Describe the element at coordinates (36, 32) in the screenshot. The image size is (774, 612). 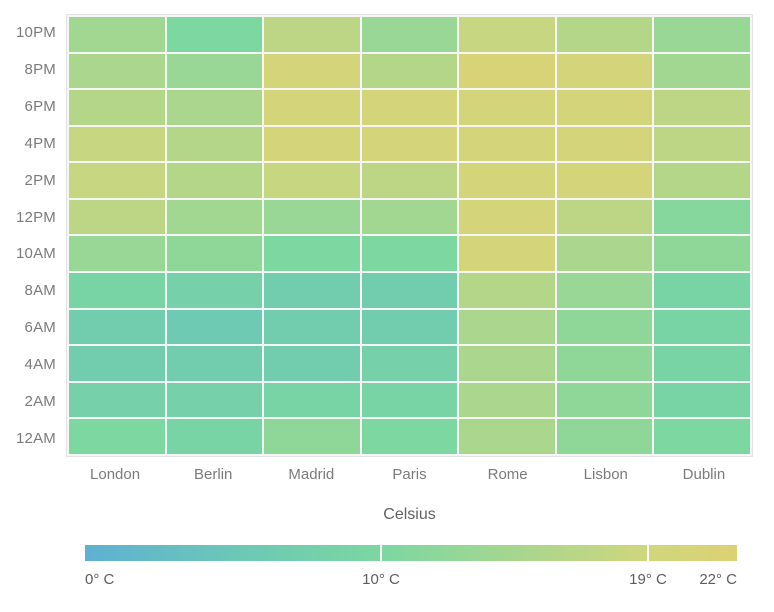
I see `y-axis-label: 10PM` at that location.